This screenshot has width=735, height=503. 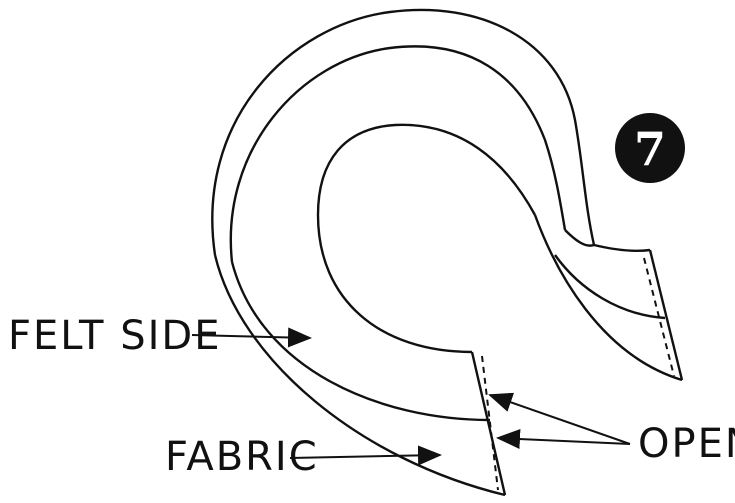 I want to click on right-tail-inner-edge, so click(x=579, y=238).